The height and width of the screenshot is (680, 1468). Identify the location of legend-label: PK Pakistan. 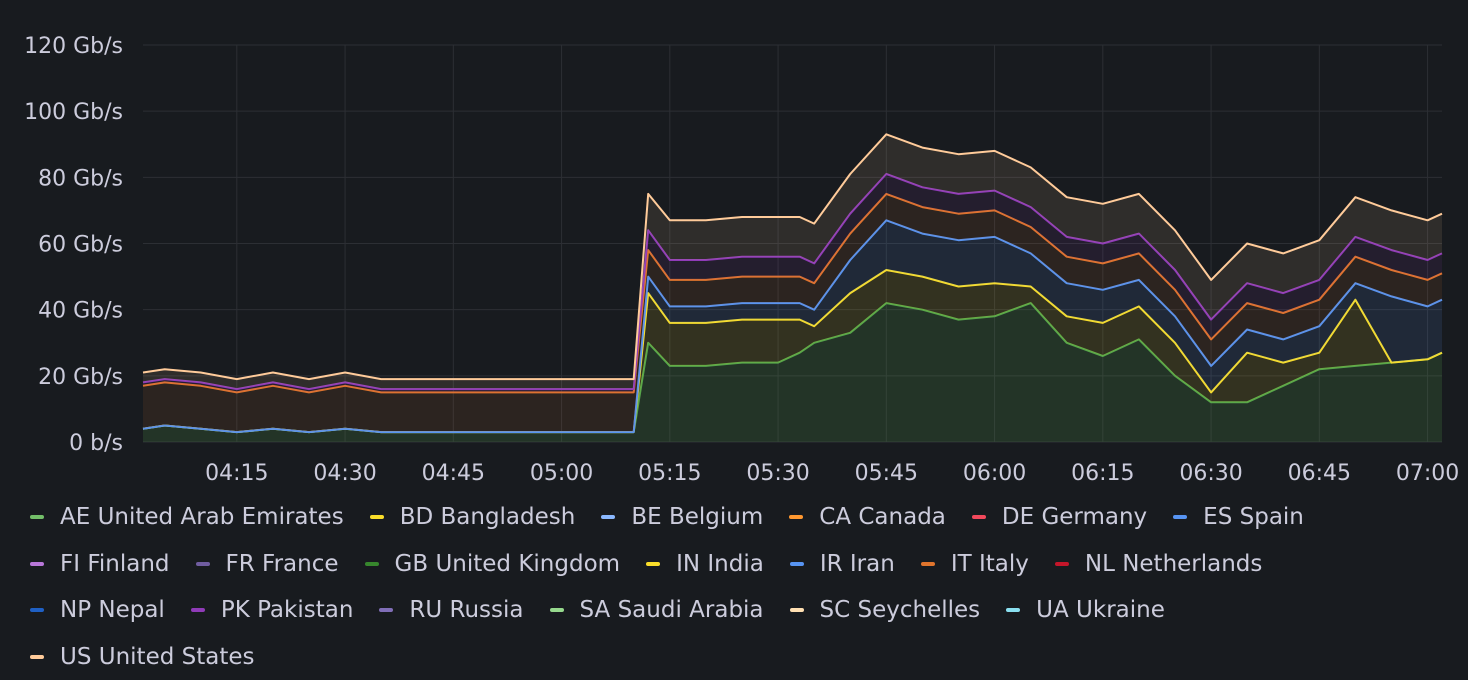
(287, 610).